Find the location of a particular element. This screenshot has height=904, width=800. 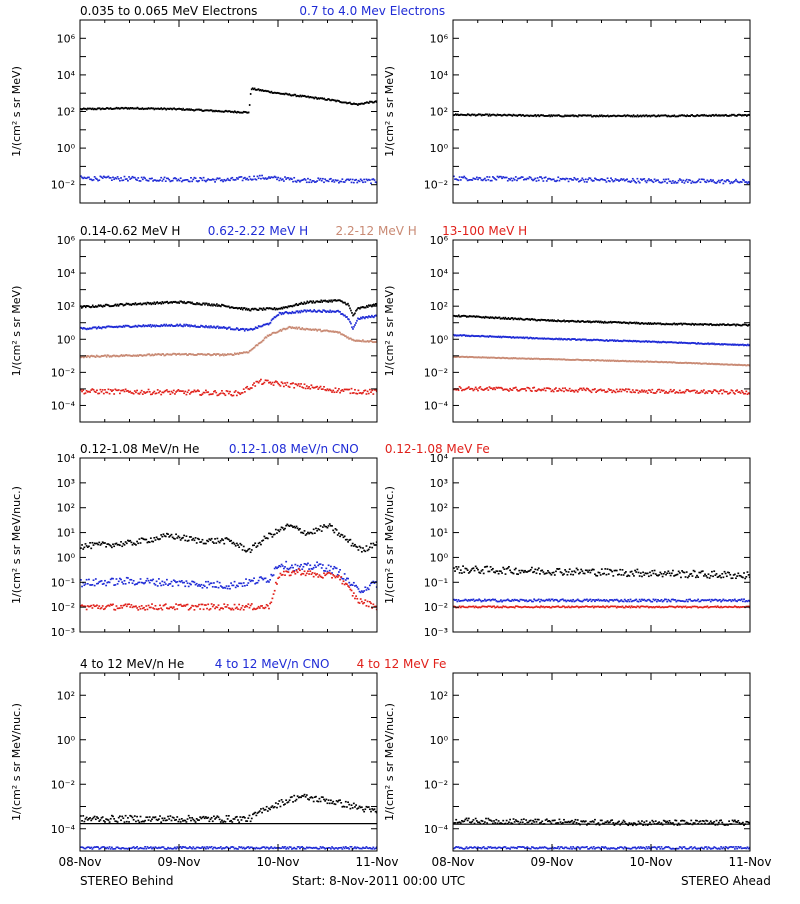

plot-area is located at coordinates (602, 586).